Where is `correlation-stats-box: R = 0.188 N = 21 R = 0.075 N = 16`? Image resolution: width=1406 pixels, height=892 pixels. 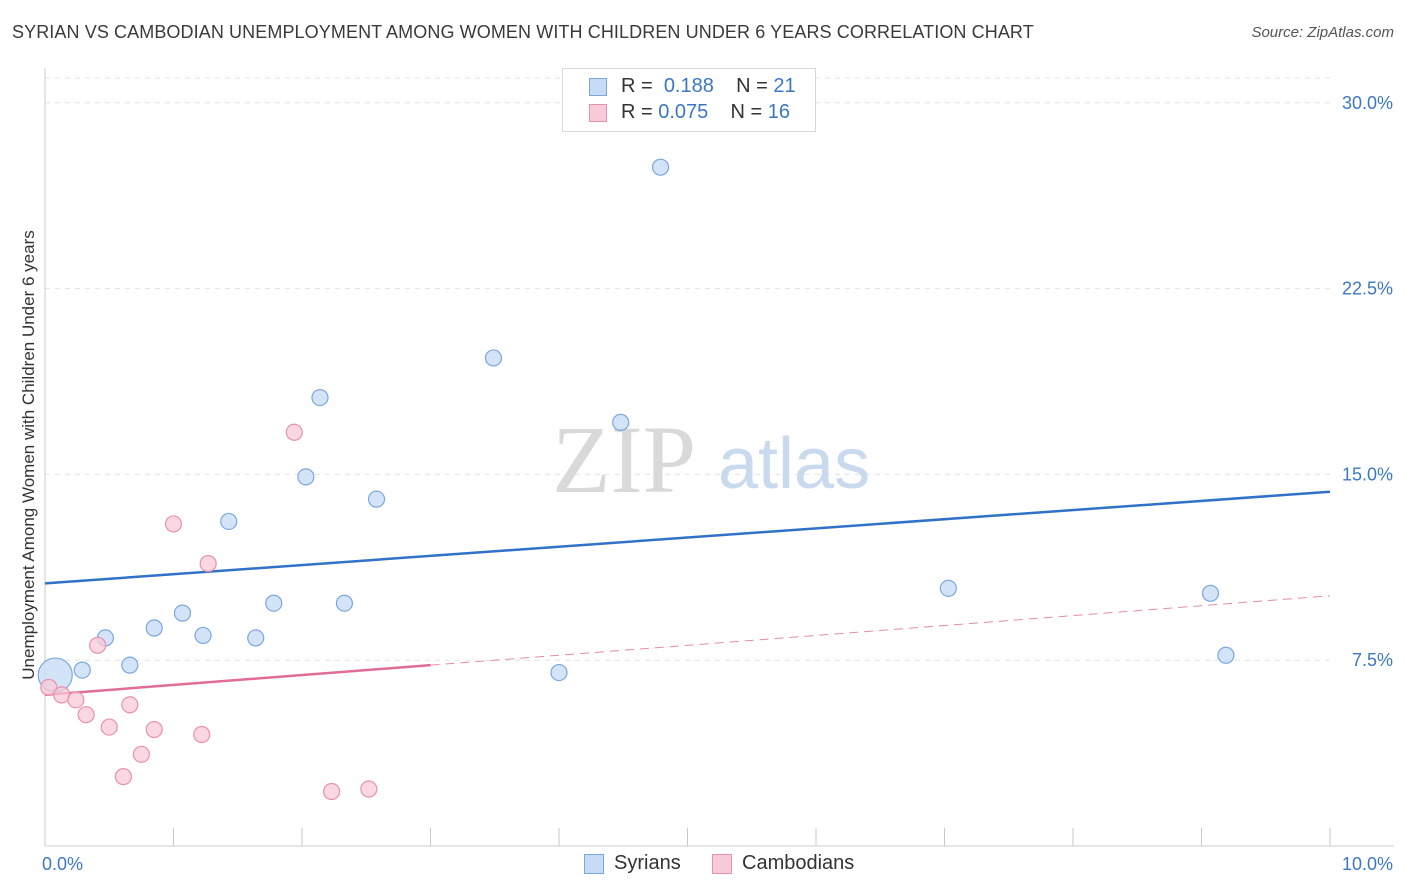 correlation-stats-box: R = 0.188 N = 21 R = 0.075 N = 16 is located at coordinates (689, 100).